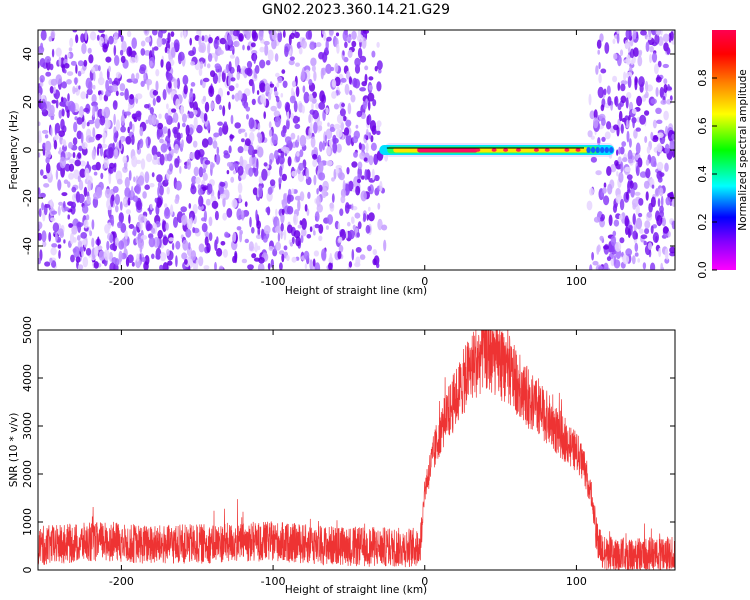 The width and height of the screenshot is (750, 600). What do you see at coordinates (121, 281) in the screenshot?
I see `x-tick-label: -200` at bounding box center [121, 281].